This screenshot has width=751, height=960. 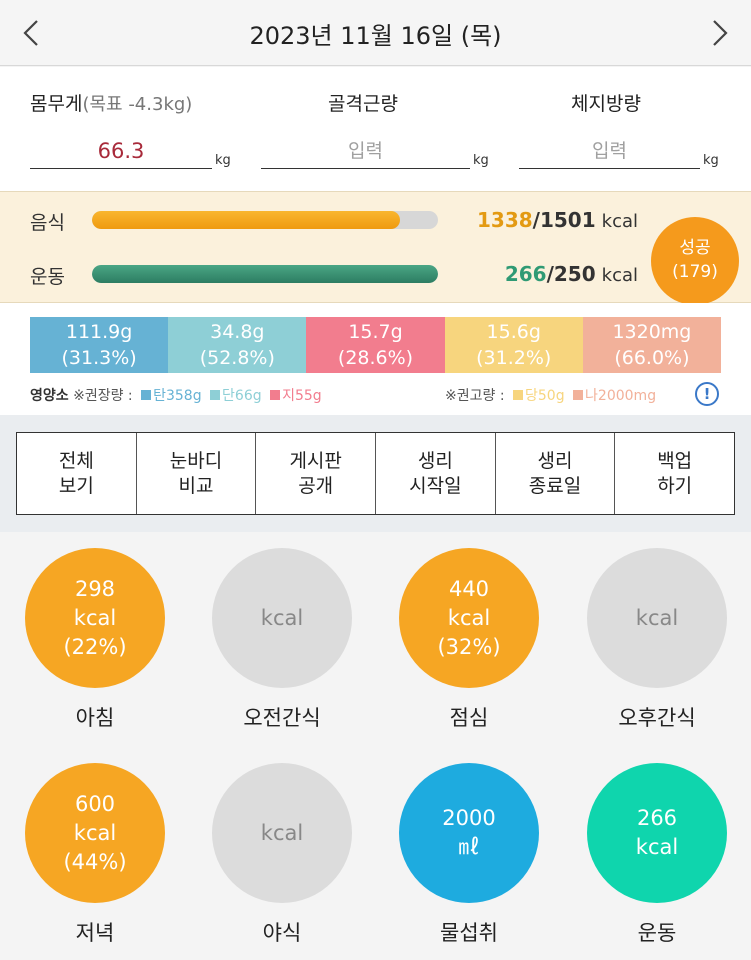 What do you see at coordinates (695, 261) in the screenshot?
I see `status-badge: 성공 (179)` at bounding box center [695, 261].